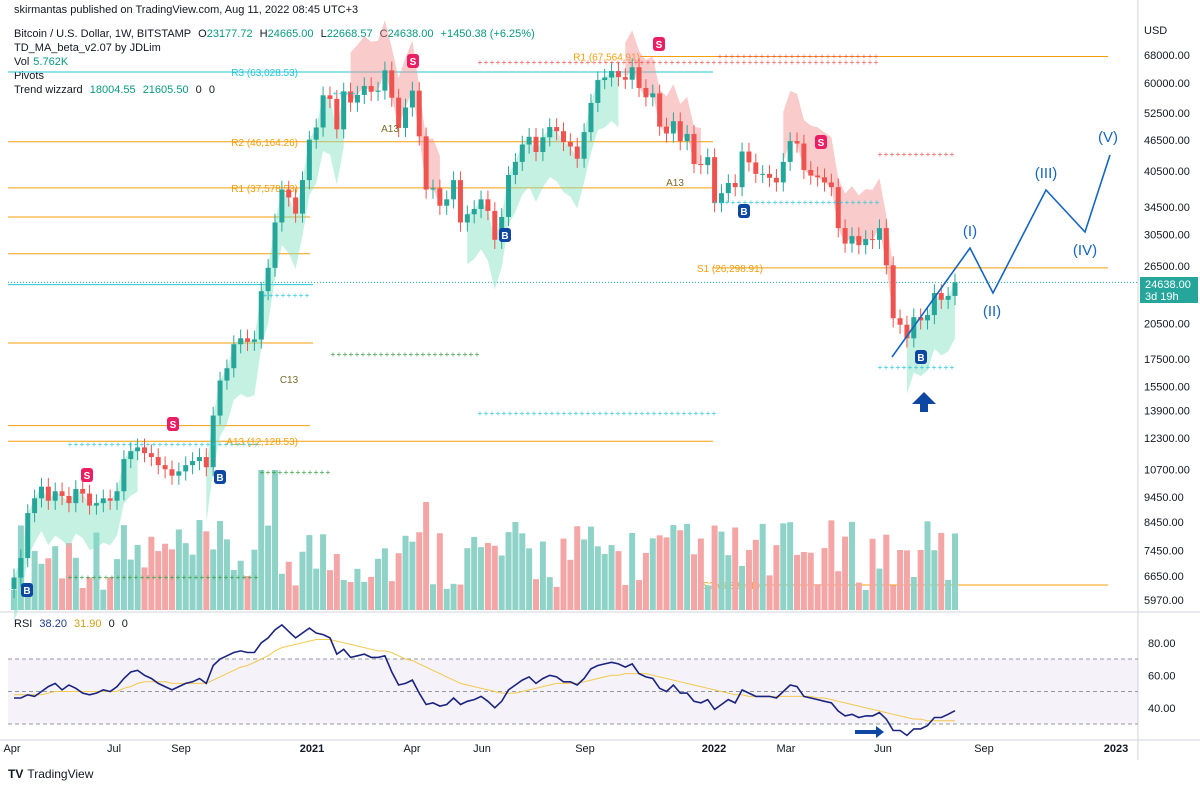  What do you see at coordinates (23, 624) in the screenshot?
I see `rsi-label: RSI` at bounding box center [23, 624].